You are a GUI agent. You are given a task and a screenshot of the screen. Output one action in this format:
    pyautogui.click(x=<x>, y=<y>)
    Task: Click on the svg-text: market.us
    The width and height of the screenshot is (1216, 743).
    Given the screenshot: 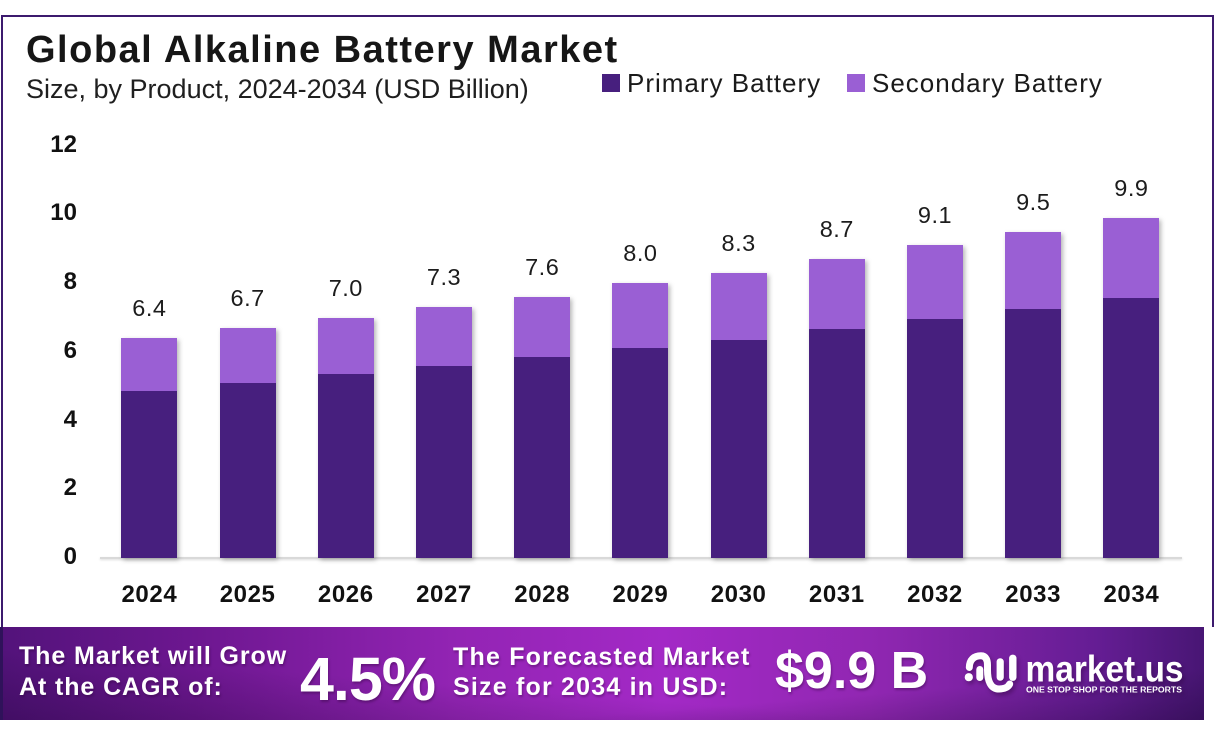 What is the action you would take?
    pyautogui.click(x=1105, y=669)
    